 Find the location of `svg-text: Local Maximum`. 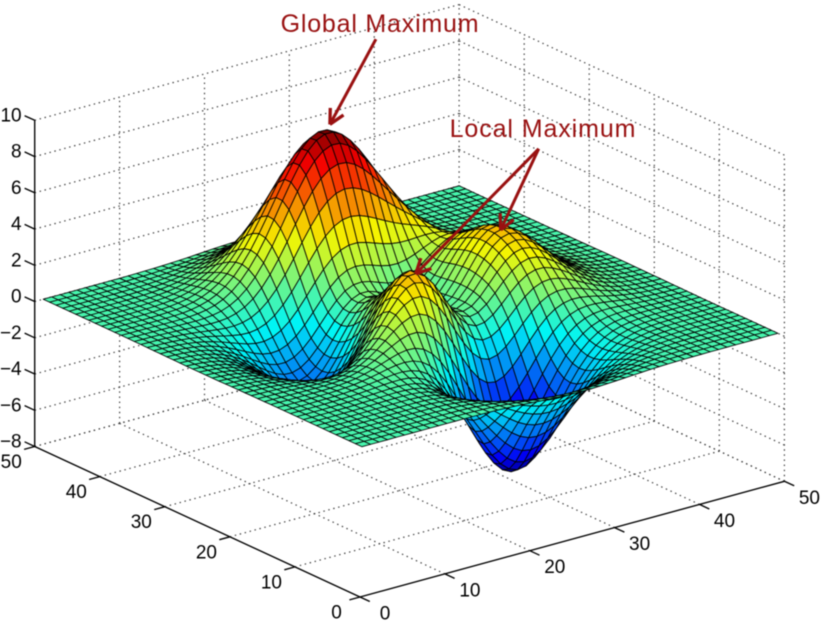

svg-text: Local Maximum is located at coordinates (543, 129).